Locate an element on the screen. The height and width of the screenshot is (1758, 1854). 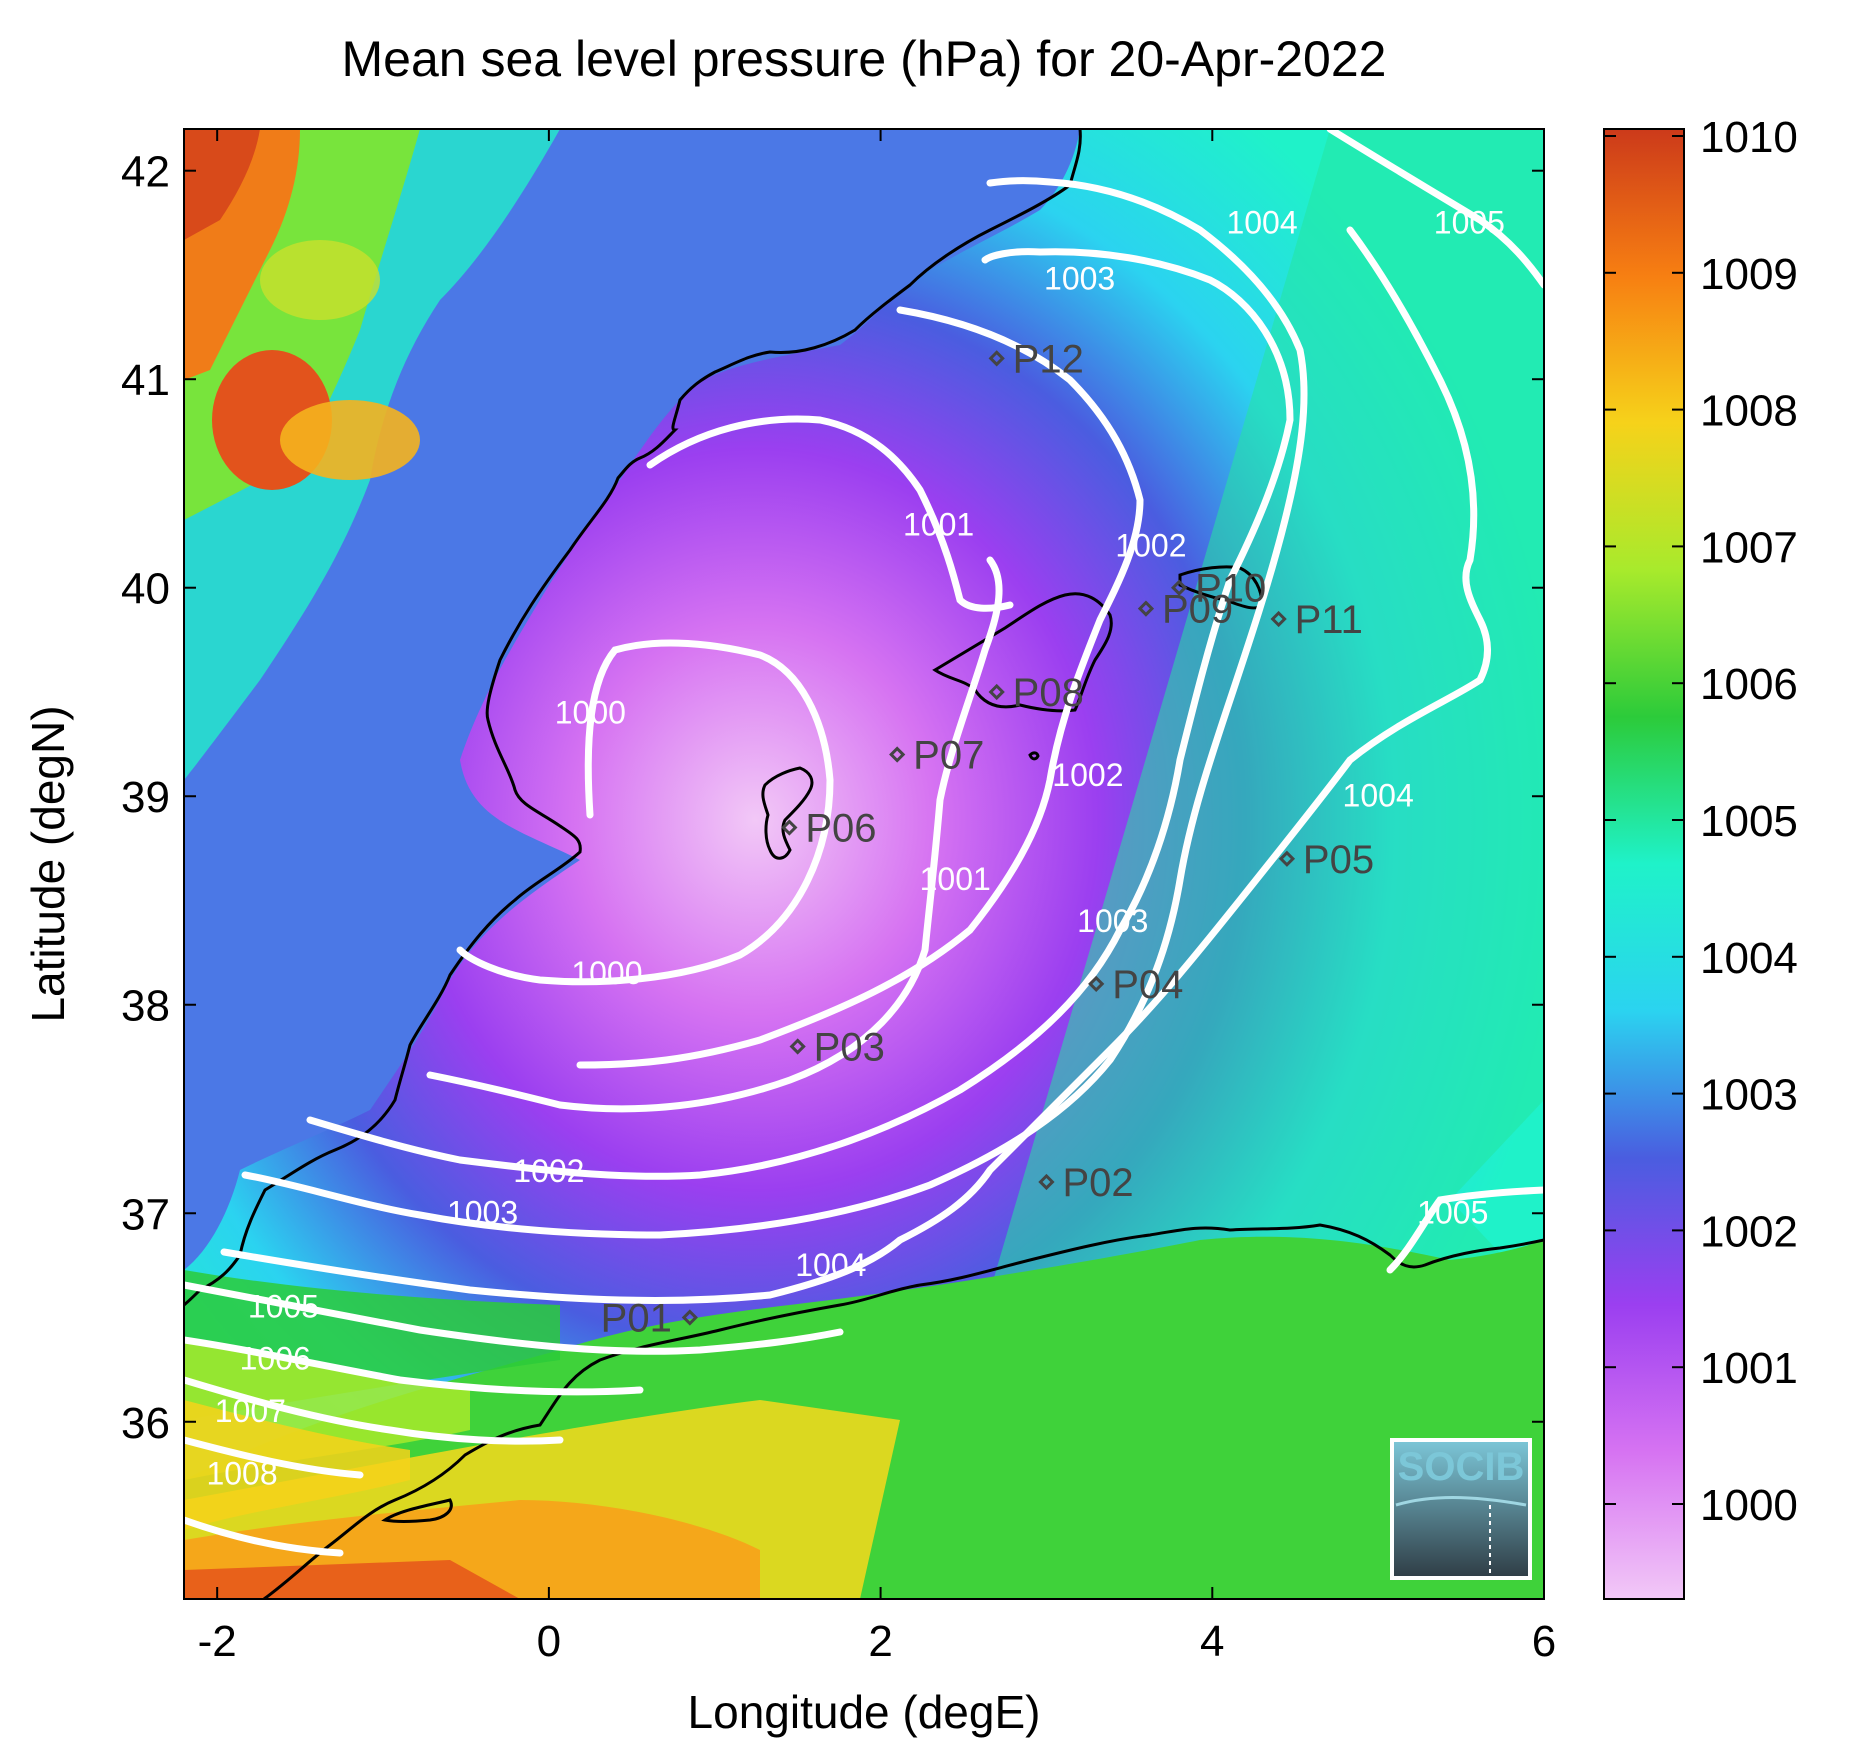
contour-label: 1008 is located at coordinates (241, 1473).